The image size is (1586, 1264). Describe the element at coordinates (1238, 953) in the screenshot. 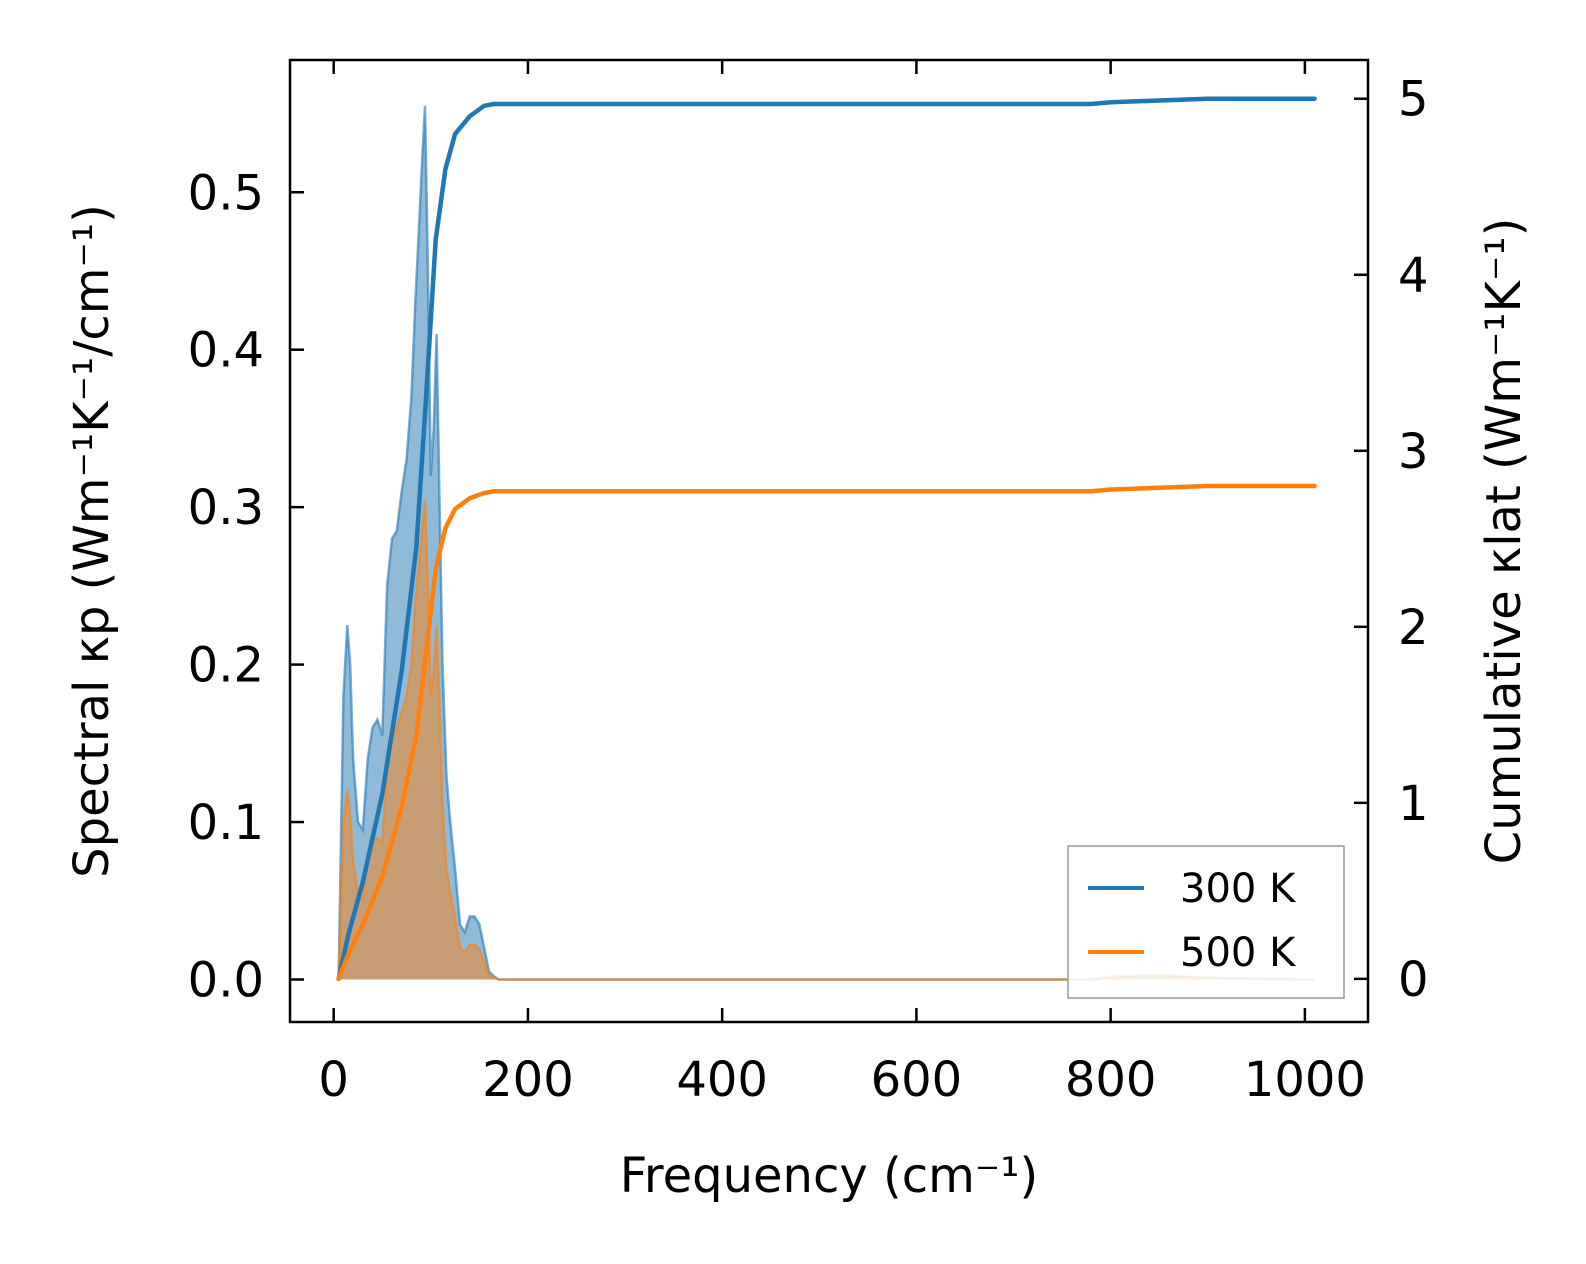

I see `legend-label-500k: 500 K` at that location.